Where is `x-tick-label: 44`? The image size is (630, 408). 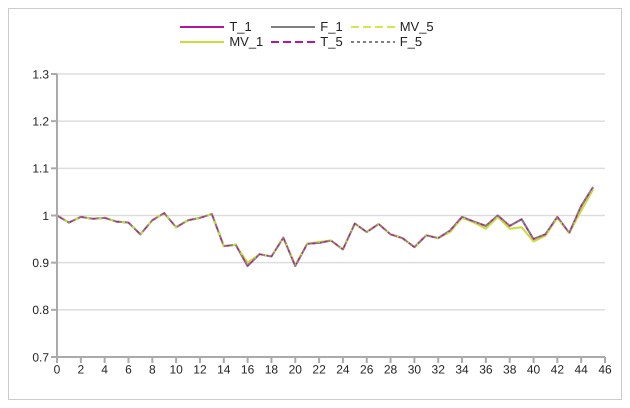
x-tick-label: 44 is located at coordinates (581, 369).